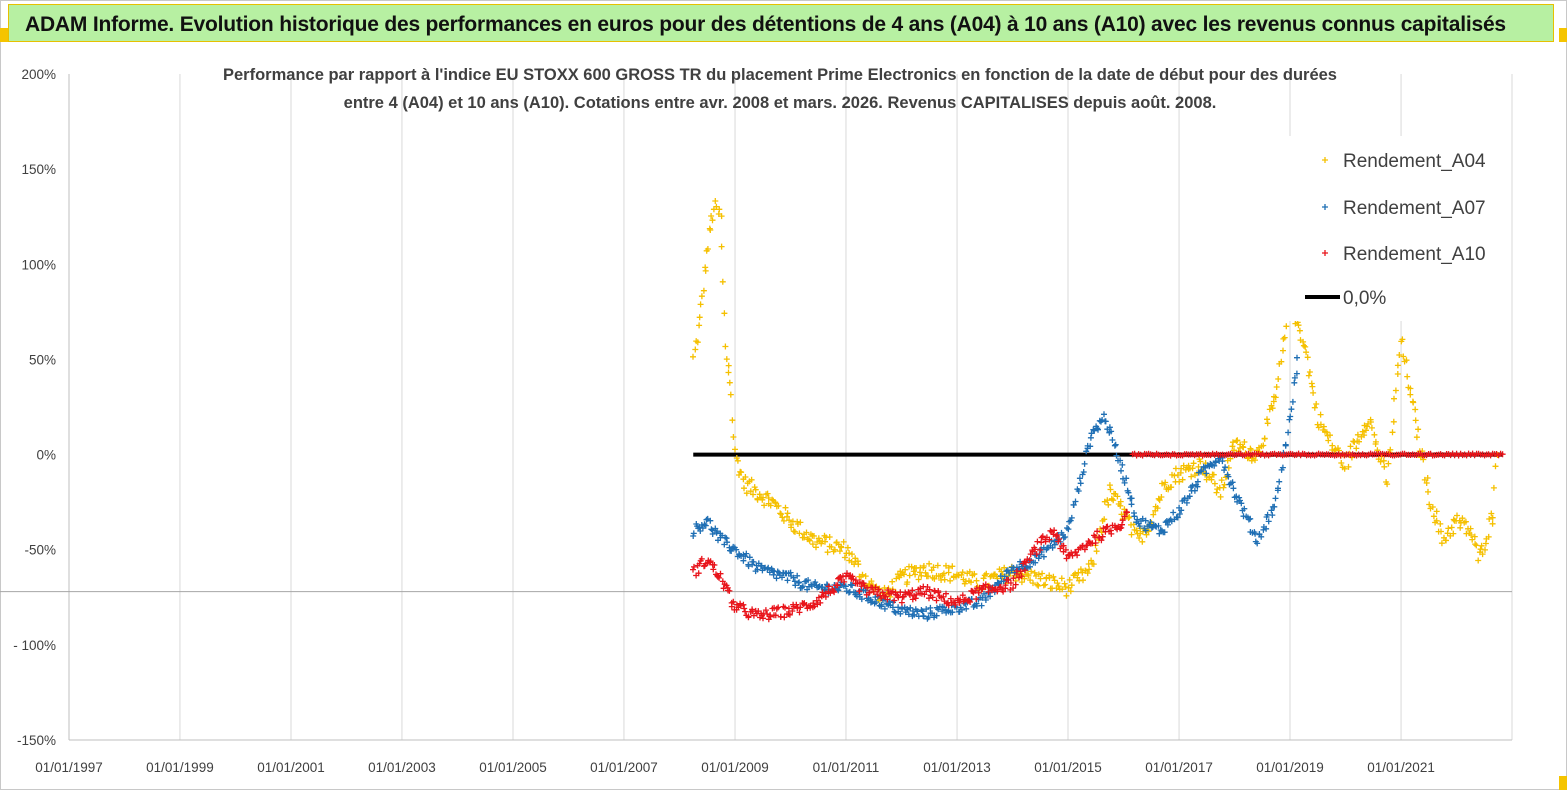 This screenshot has height=790, width=1567. What do you see at coordinates (1068, 767) in the screenshot?
I see `x-tick-label: 01/01/2015` at bounding box center [1068, 767].